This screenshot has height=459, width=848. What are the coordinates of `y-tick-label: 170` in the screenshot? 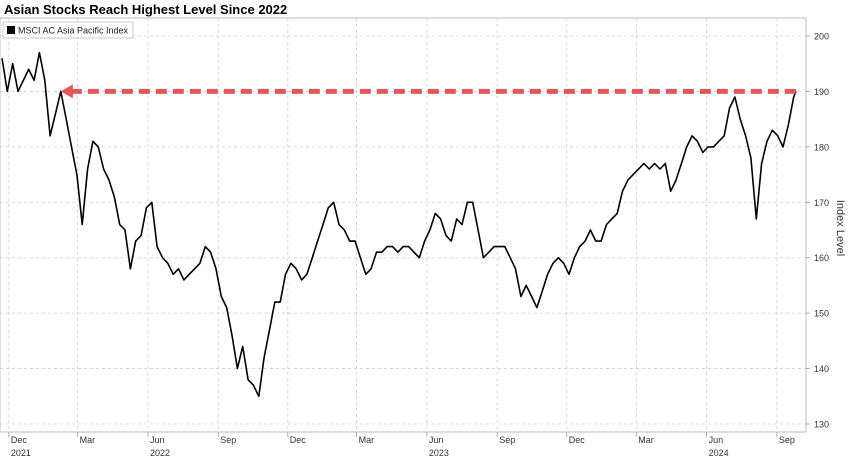 It's located at (821, 203).